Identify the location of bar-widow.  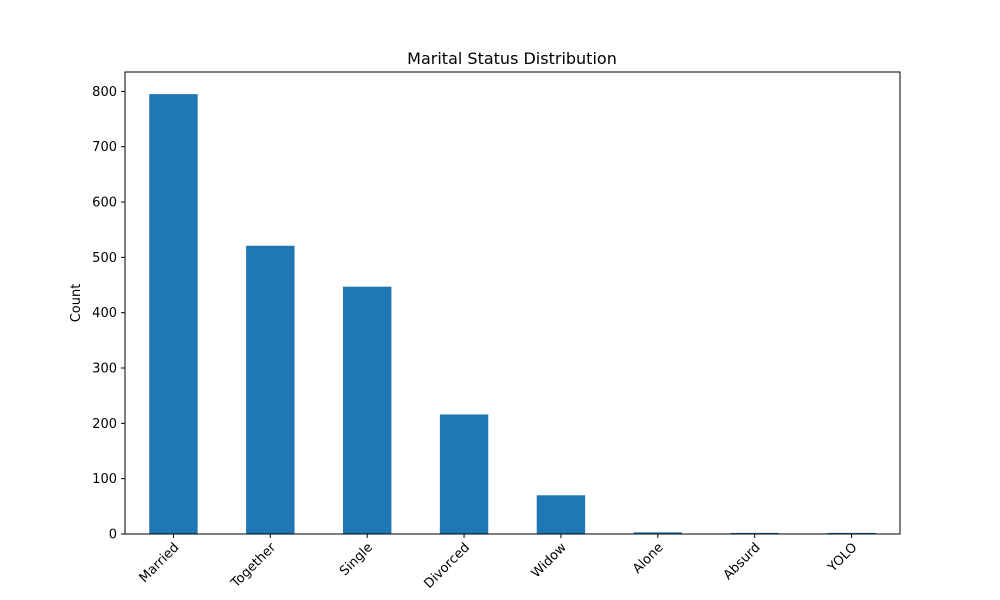
(561, 514).